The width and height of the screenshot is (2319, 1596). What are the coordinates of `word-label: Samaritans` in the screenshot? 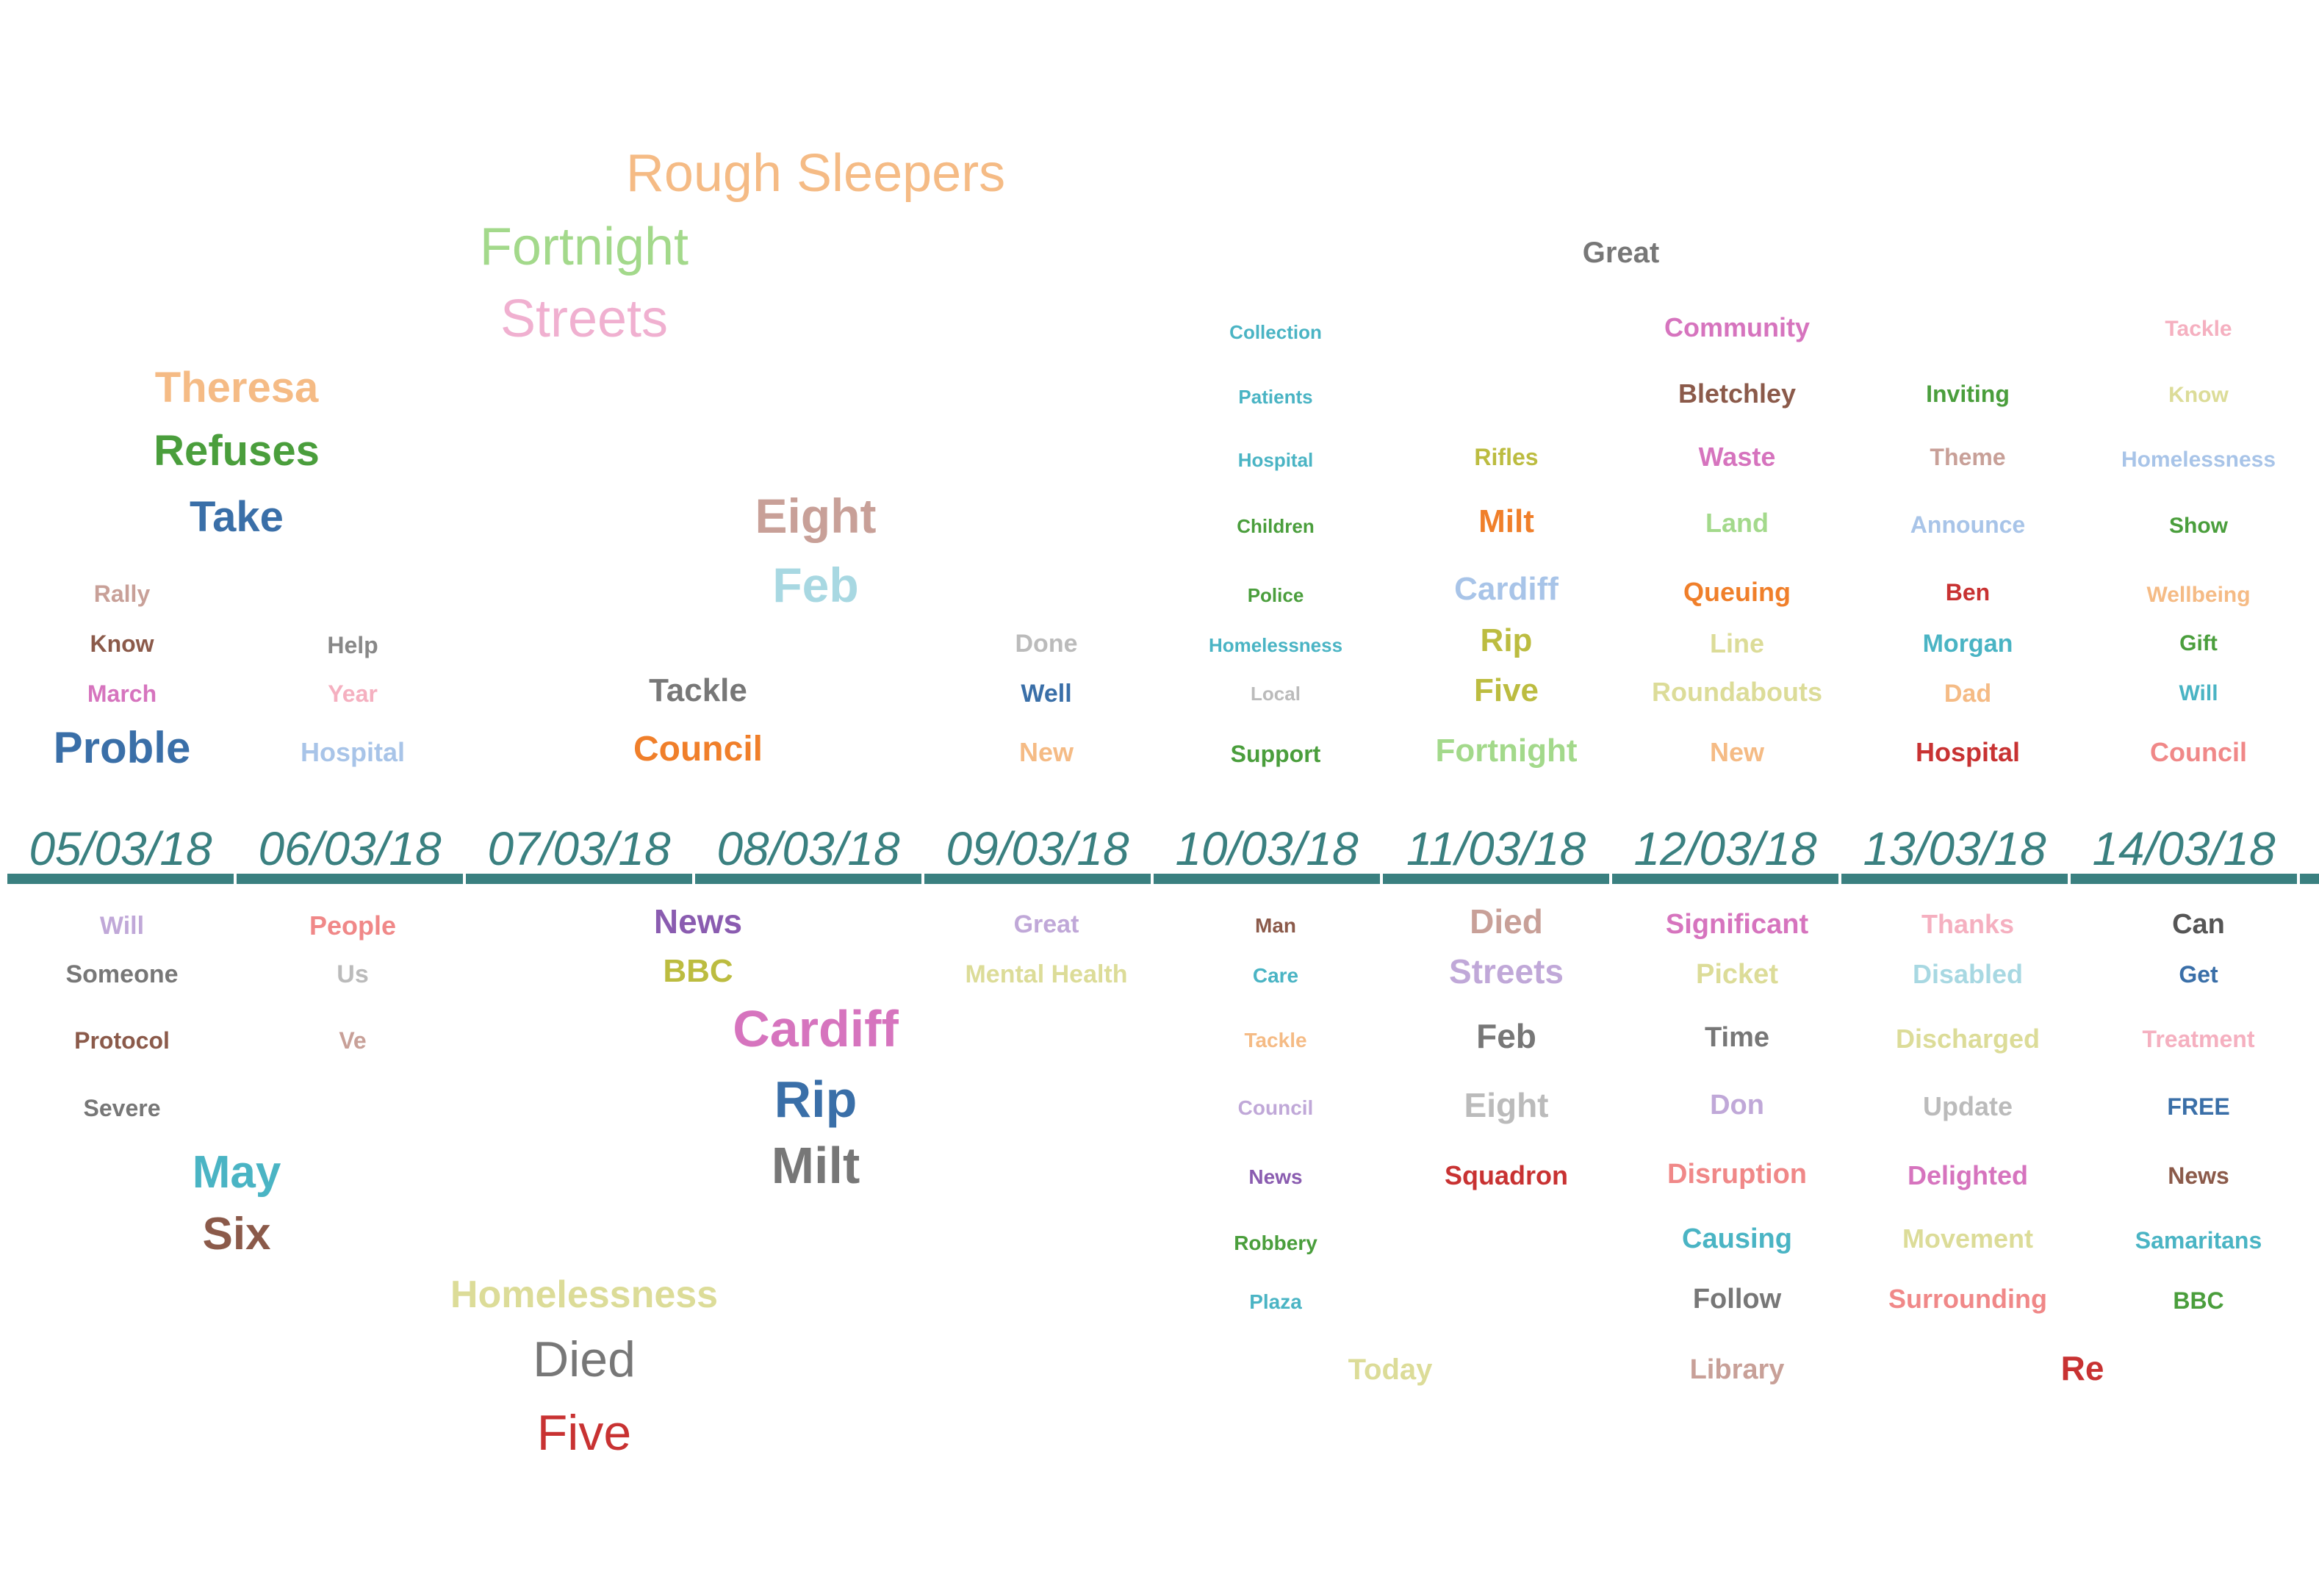 It's located at (2198, 1240).